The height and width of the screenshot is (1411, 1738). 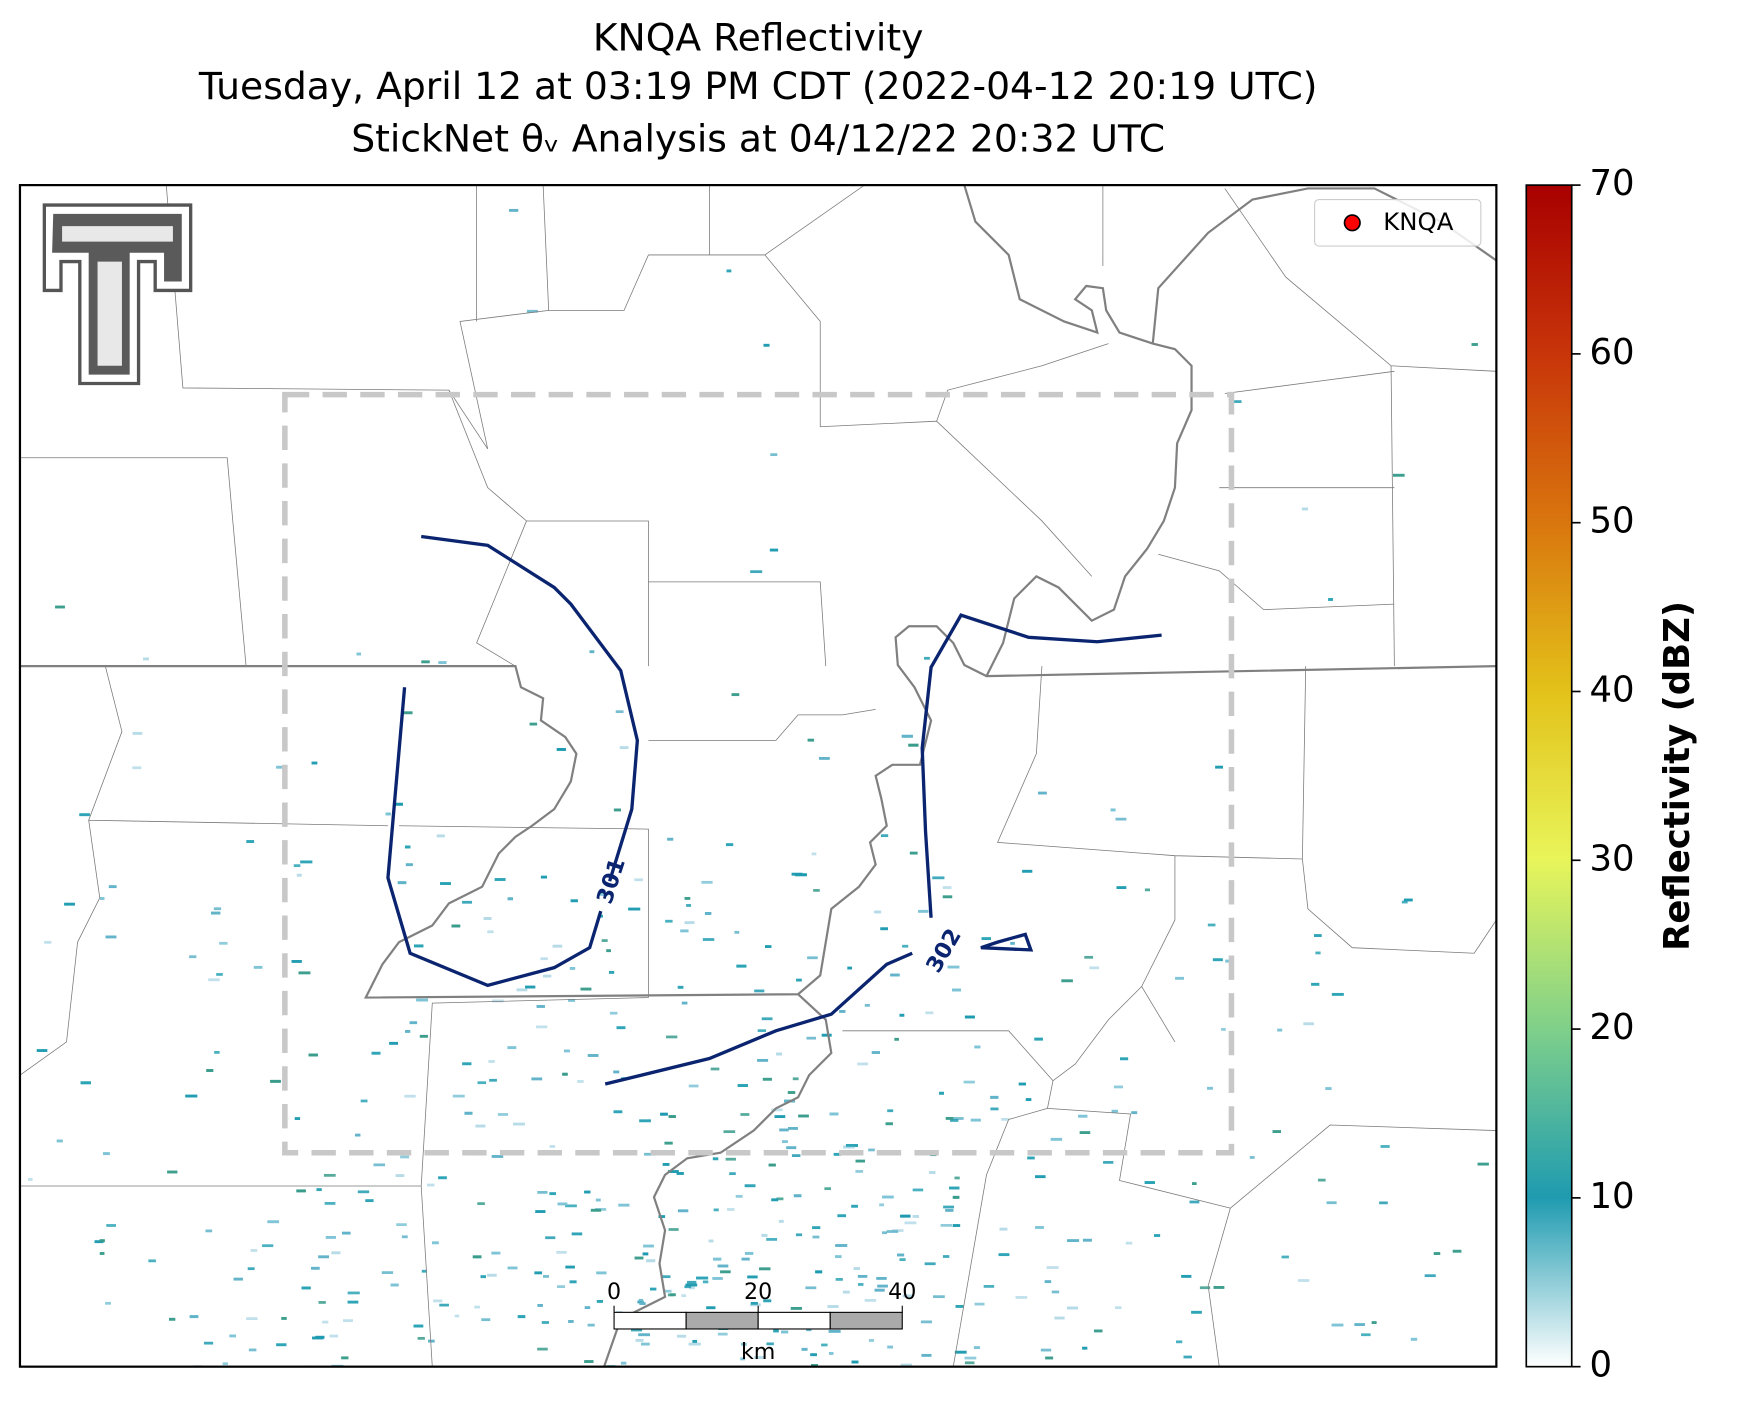 I want to click on scale-bar: km 0 20 40, so click(x=761, y=1322).